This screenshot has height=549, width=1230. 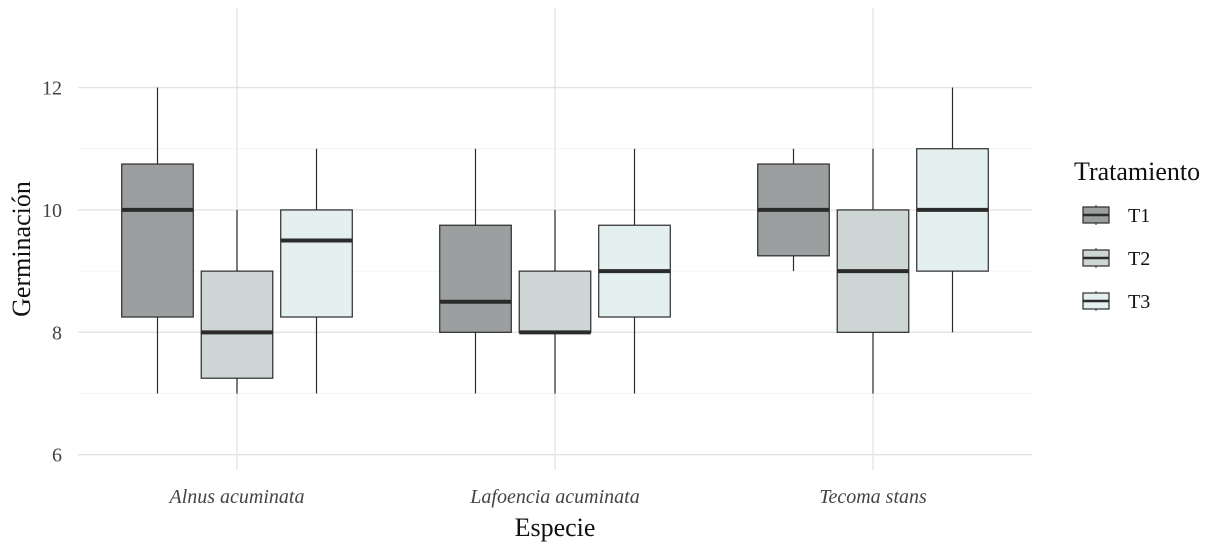 I want to click on x-tick-label: Tecoma stans, so click(x=873, y=497).